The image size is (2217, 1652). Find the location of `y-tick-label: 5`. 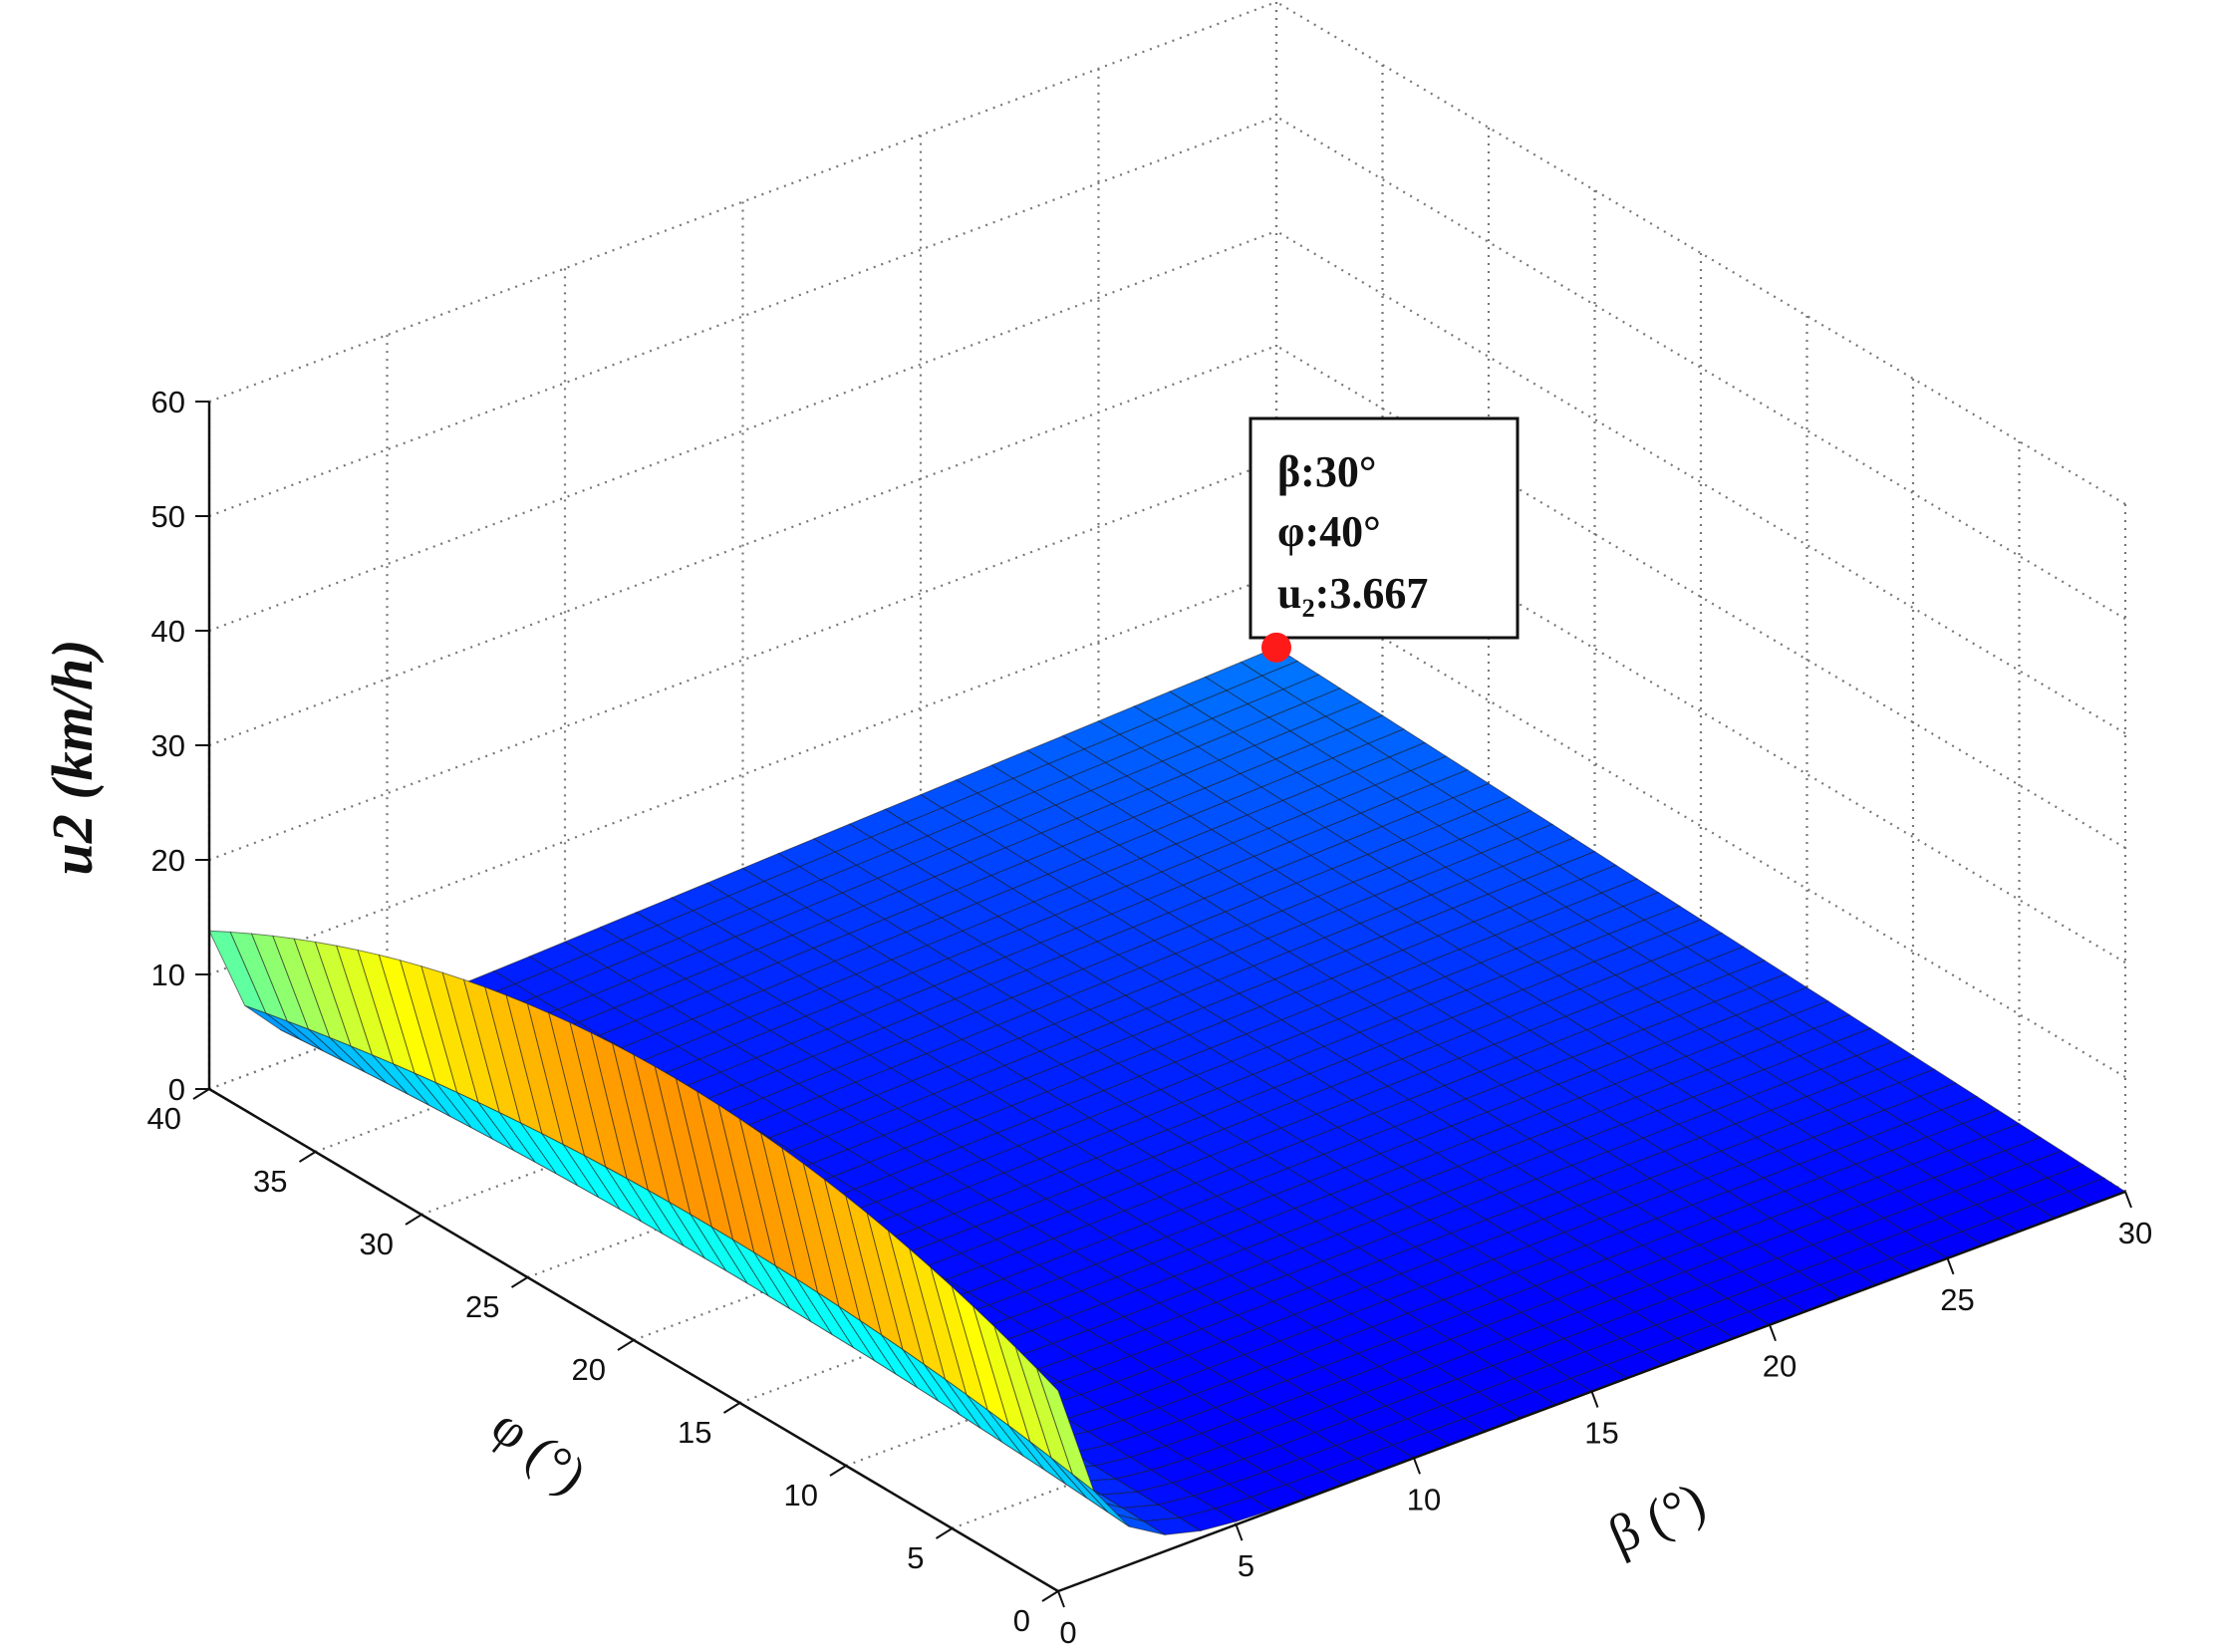

y-tick-label: 5 is located at coordinates (916, 1557).